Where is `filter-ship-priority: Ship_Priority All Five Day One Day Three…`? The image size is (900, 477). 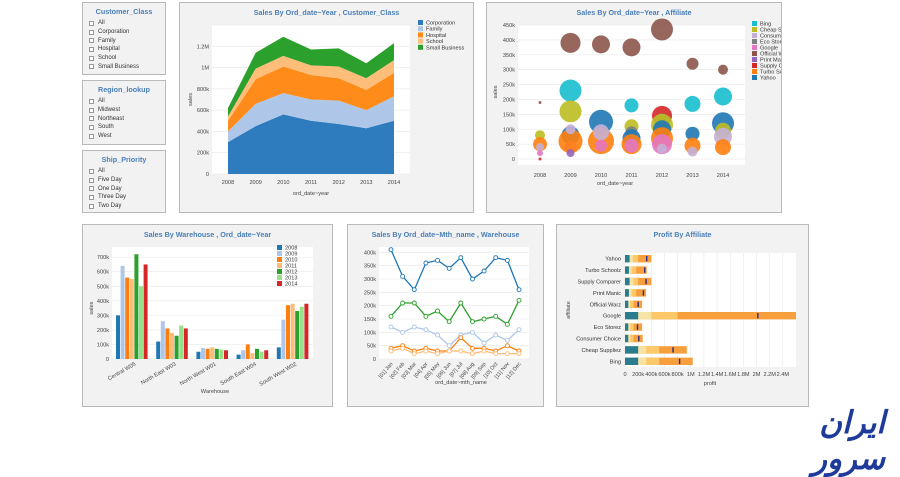
filter-ship-priority: Ship_Priority All Five Day One Day Three… is located at coordinates (124, 181).